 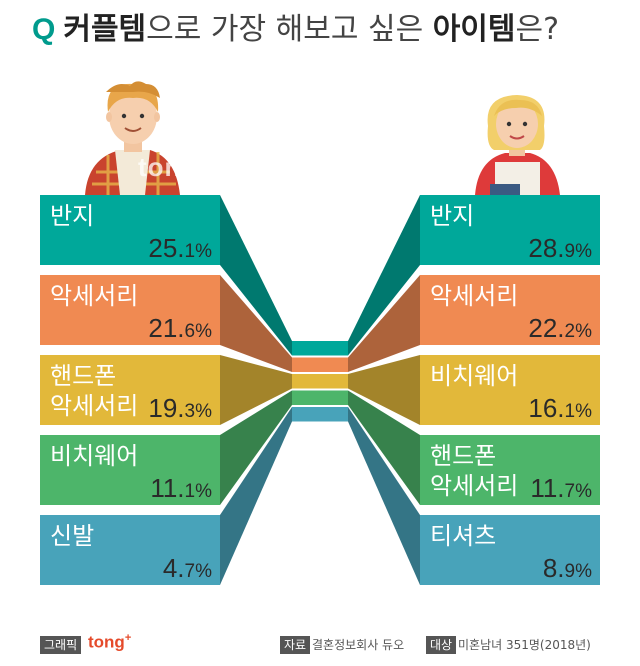 I want to click on value-label-right-1: 28.9%, so click(x=560, y=248).